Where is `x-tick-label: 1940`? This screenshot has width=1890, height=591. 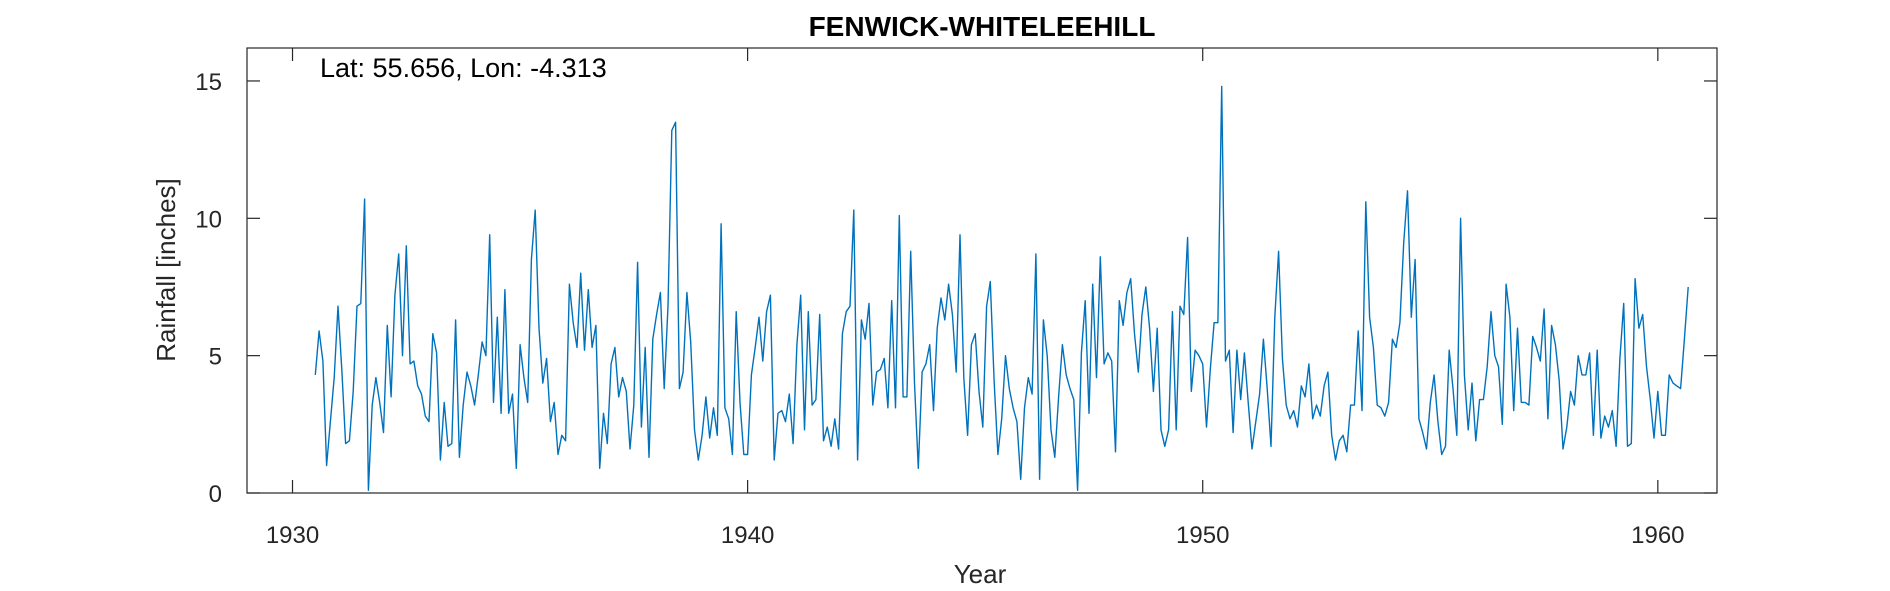 x-tick-label: 1940 is located at coordinates (747, 535).